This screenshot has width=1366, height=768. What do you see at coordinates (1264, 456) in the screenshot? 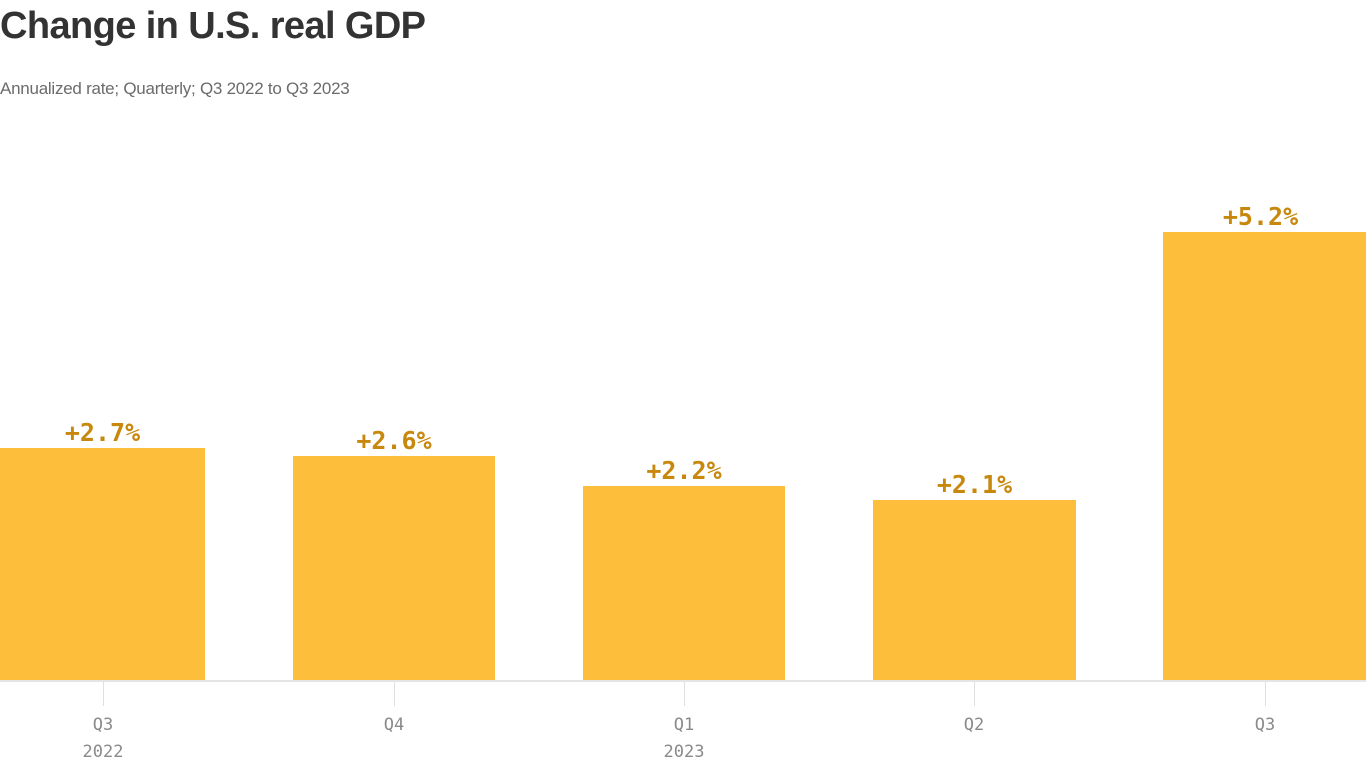
I see `bar-q3-2023` at bounding box center [1264, 456].